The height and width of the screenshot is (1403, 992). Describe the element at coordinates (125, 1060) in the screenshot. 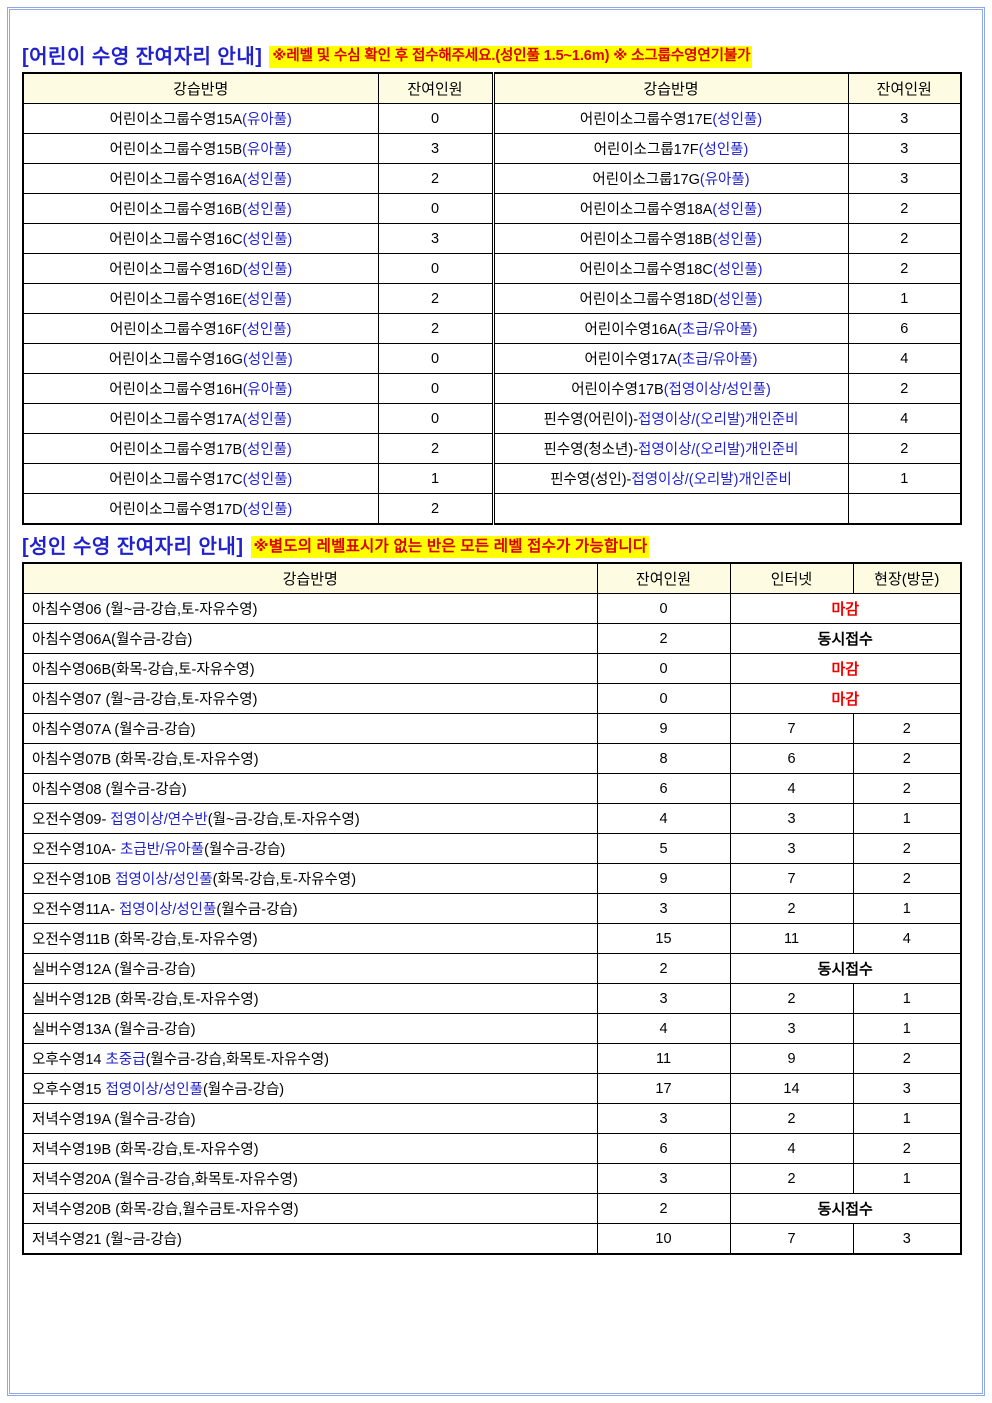

I see `class-level-text: 초중급` at that location.